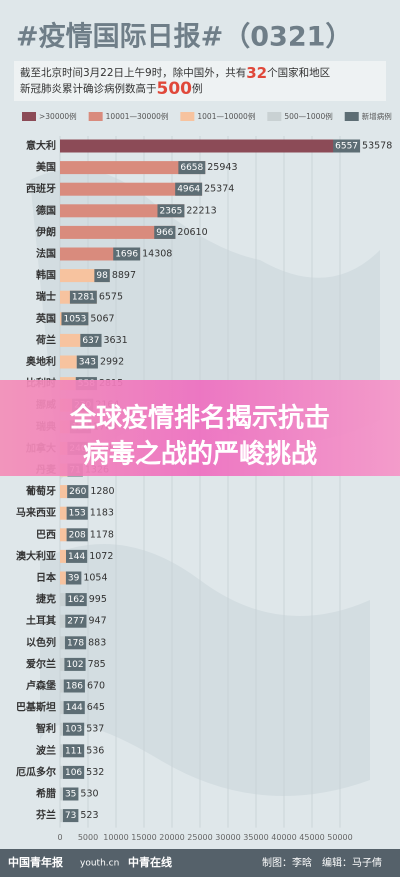 The width and height of the screenshot is (400, 877). What do you see at coordinates (73, 773) in the screenshot?
I see `new-case-value: 106` at bounding box center [73, 773].